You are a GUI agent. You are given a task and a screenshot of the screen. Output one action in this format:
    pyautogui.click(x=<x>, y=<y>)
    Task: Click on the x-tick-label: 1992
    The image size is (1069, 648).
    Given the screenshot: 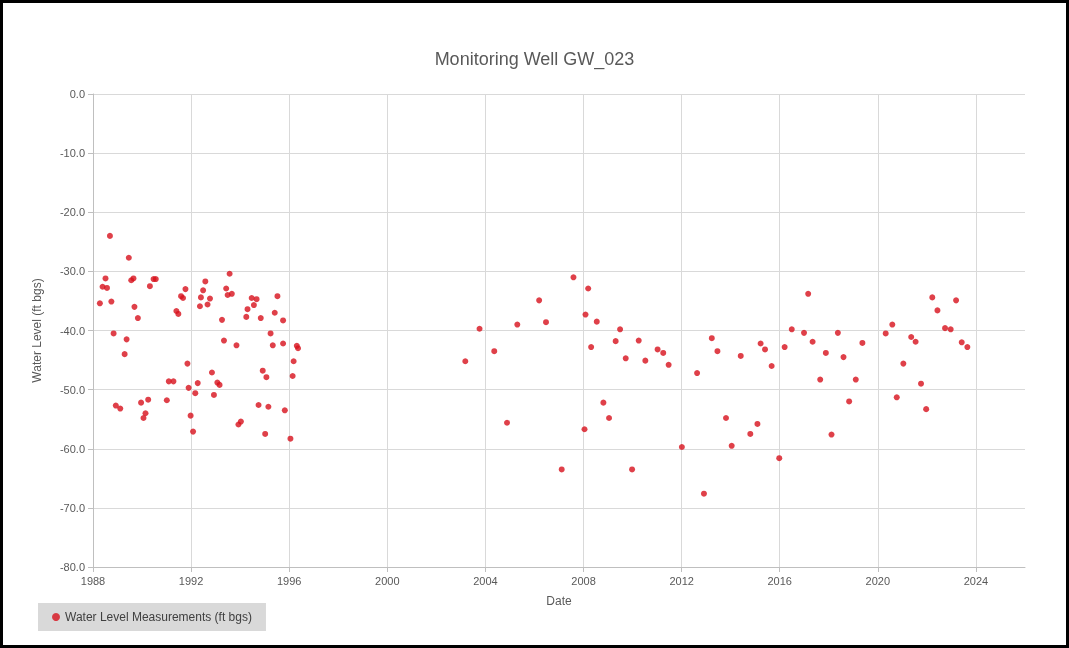 What is the action you would take?
    pyautogui.click(x=191, y=580)
    